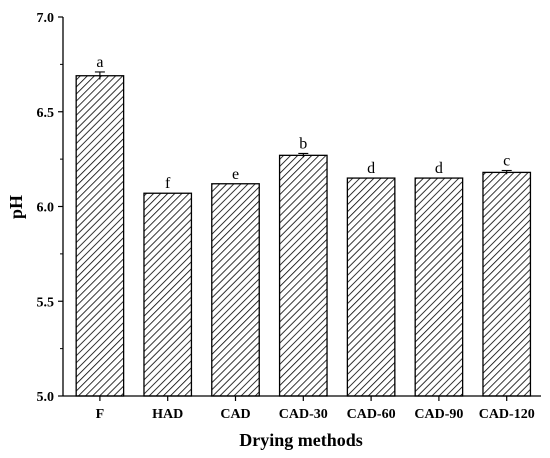 The width and height of the screenshot is (550, 458). I want to click on y-tick-label: 5.0, so click(46, 397).